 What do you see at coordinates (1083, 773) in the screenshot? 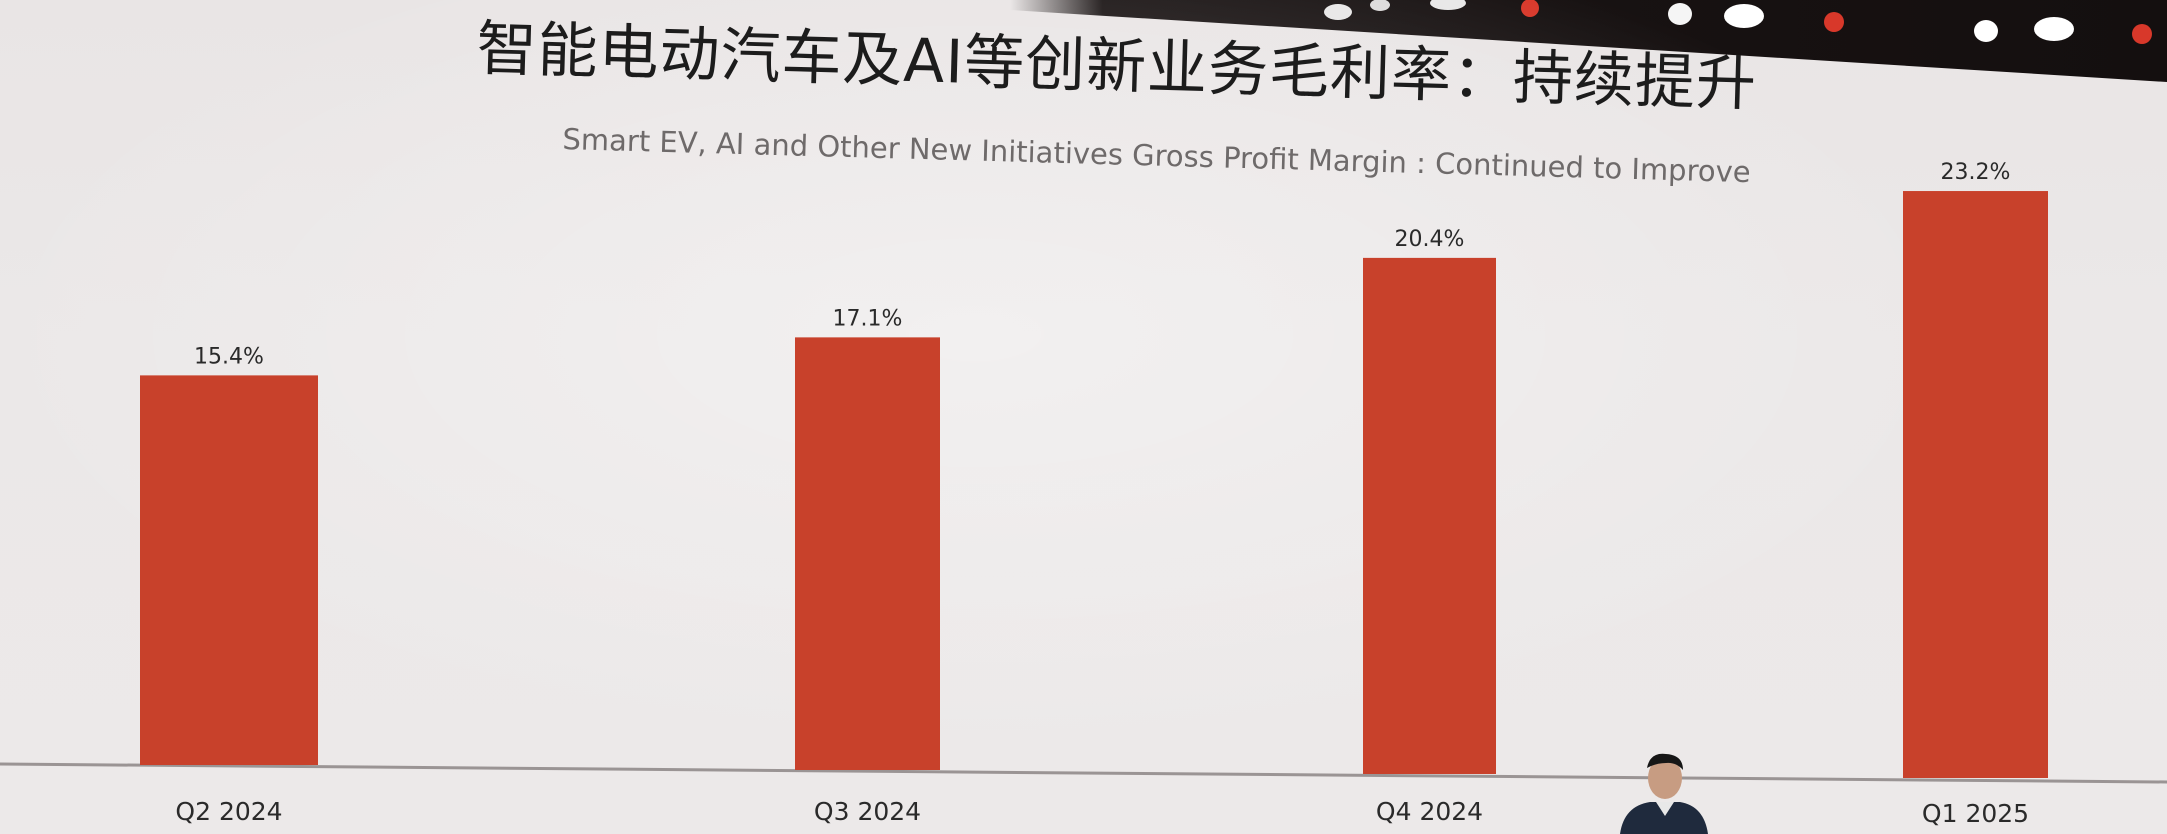
I see `x-axis-baseline` at bounding box center [1083, 773].